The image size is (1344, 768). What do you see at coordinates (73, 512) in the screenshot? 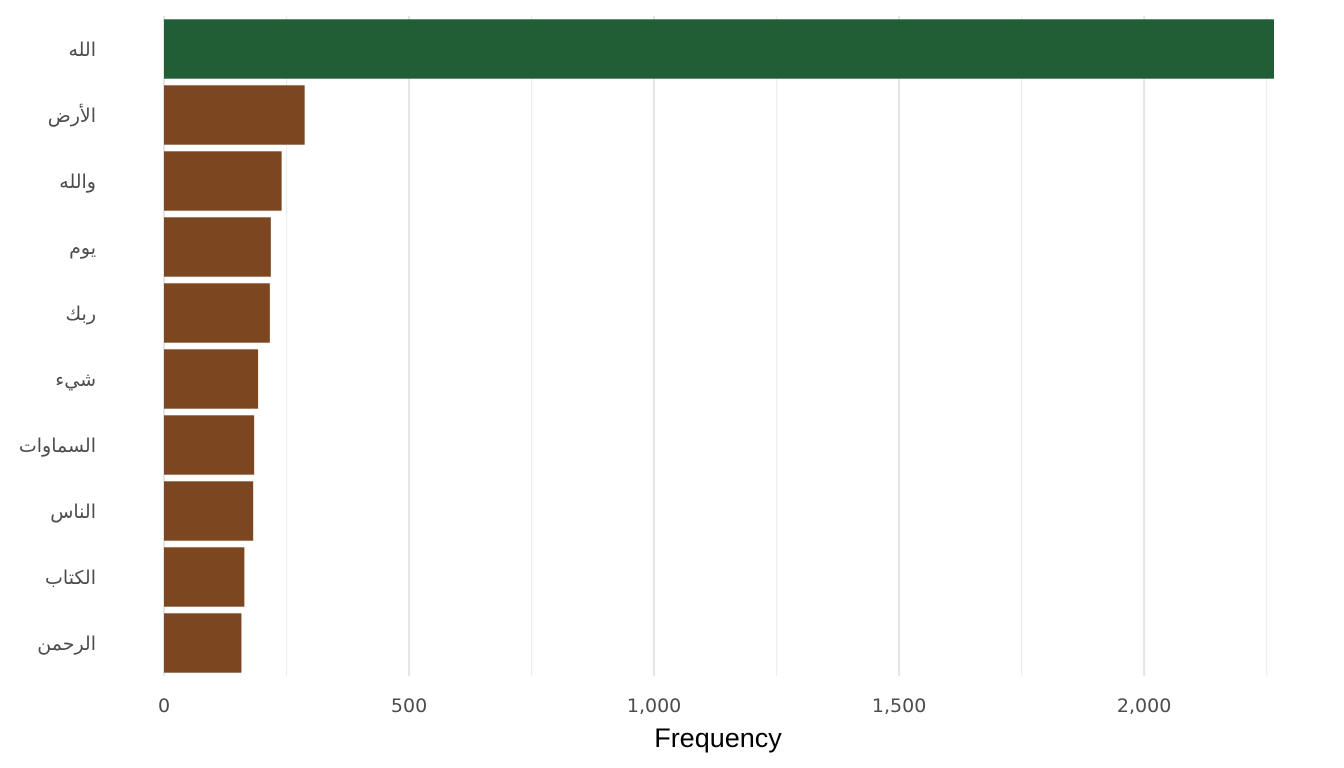
I see `category-label: الناس` at bounding box center [73, 512].